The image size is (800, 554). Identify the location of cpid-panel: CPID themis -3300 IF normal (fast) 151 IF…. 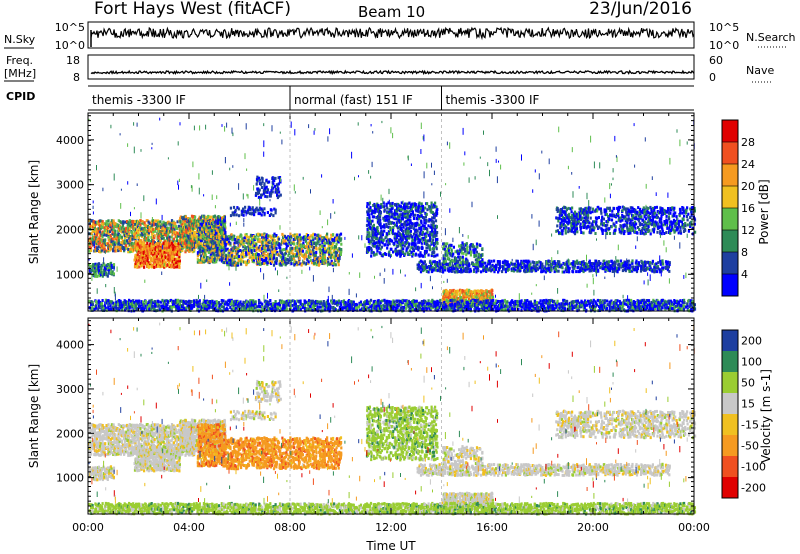
(350, 98).